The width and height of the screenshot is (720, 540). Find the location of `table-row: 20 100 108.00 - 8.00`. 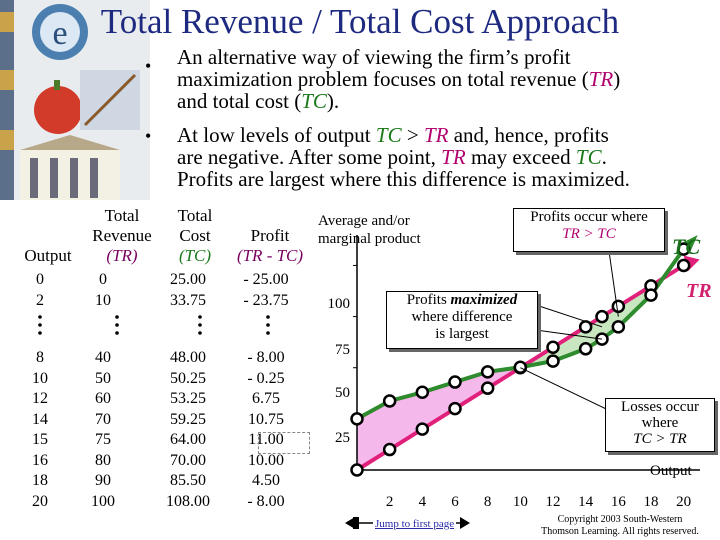

table-row: 20 100 108.00 - 8.00 is located at coordinates (167, 502).